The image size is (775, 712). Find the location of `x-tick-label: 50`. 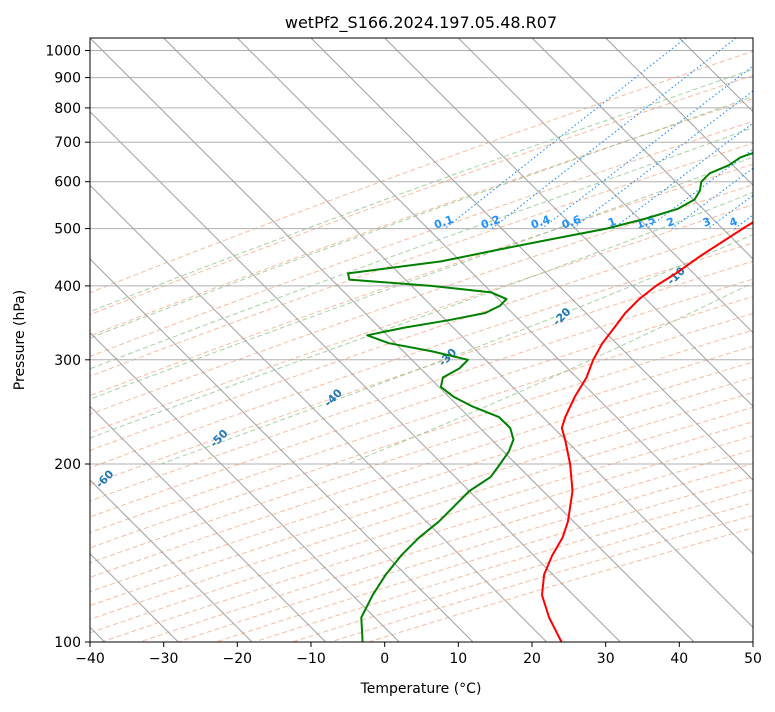

x-tick-label: 50 is located at coordinates (753, 659).